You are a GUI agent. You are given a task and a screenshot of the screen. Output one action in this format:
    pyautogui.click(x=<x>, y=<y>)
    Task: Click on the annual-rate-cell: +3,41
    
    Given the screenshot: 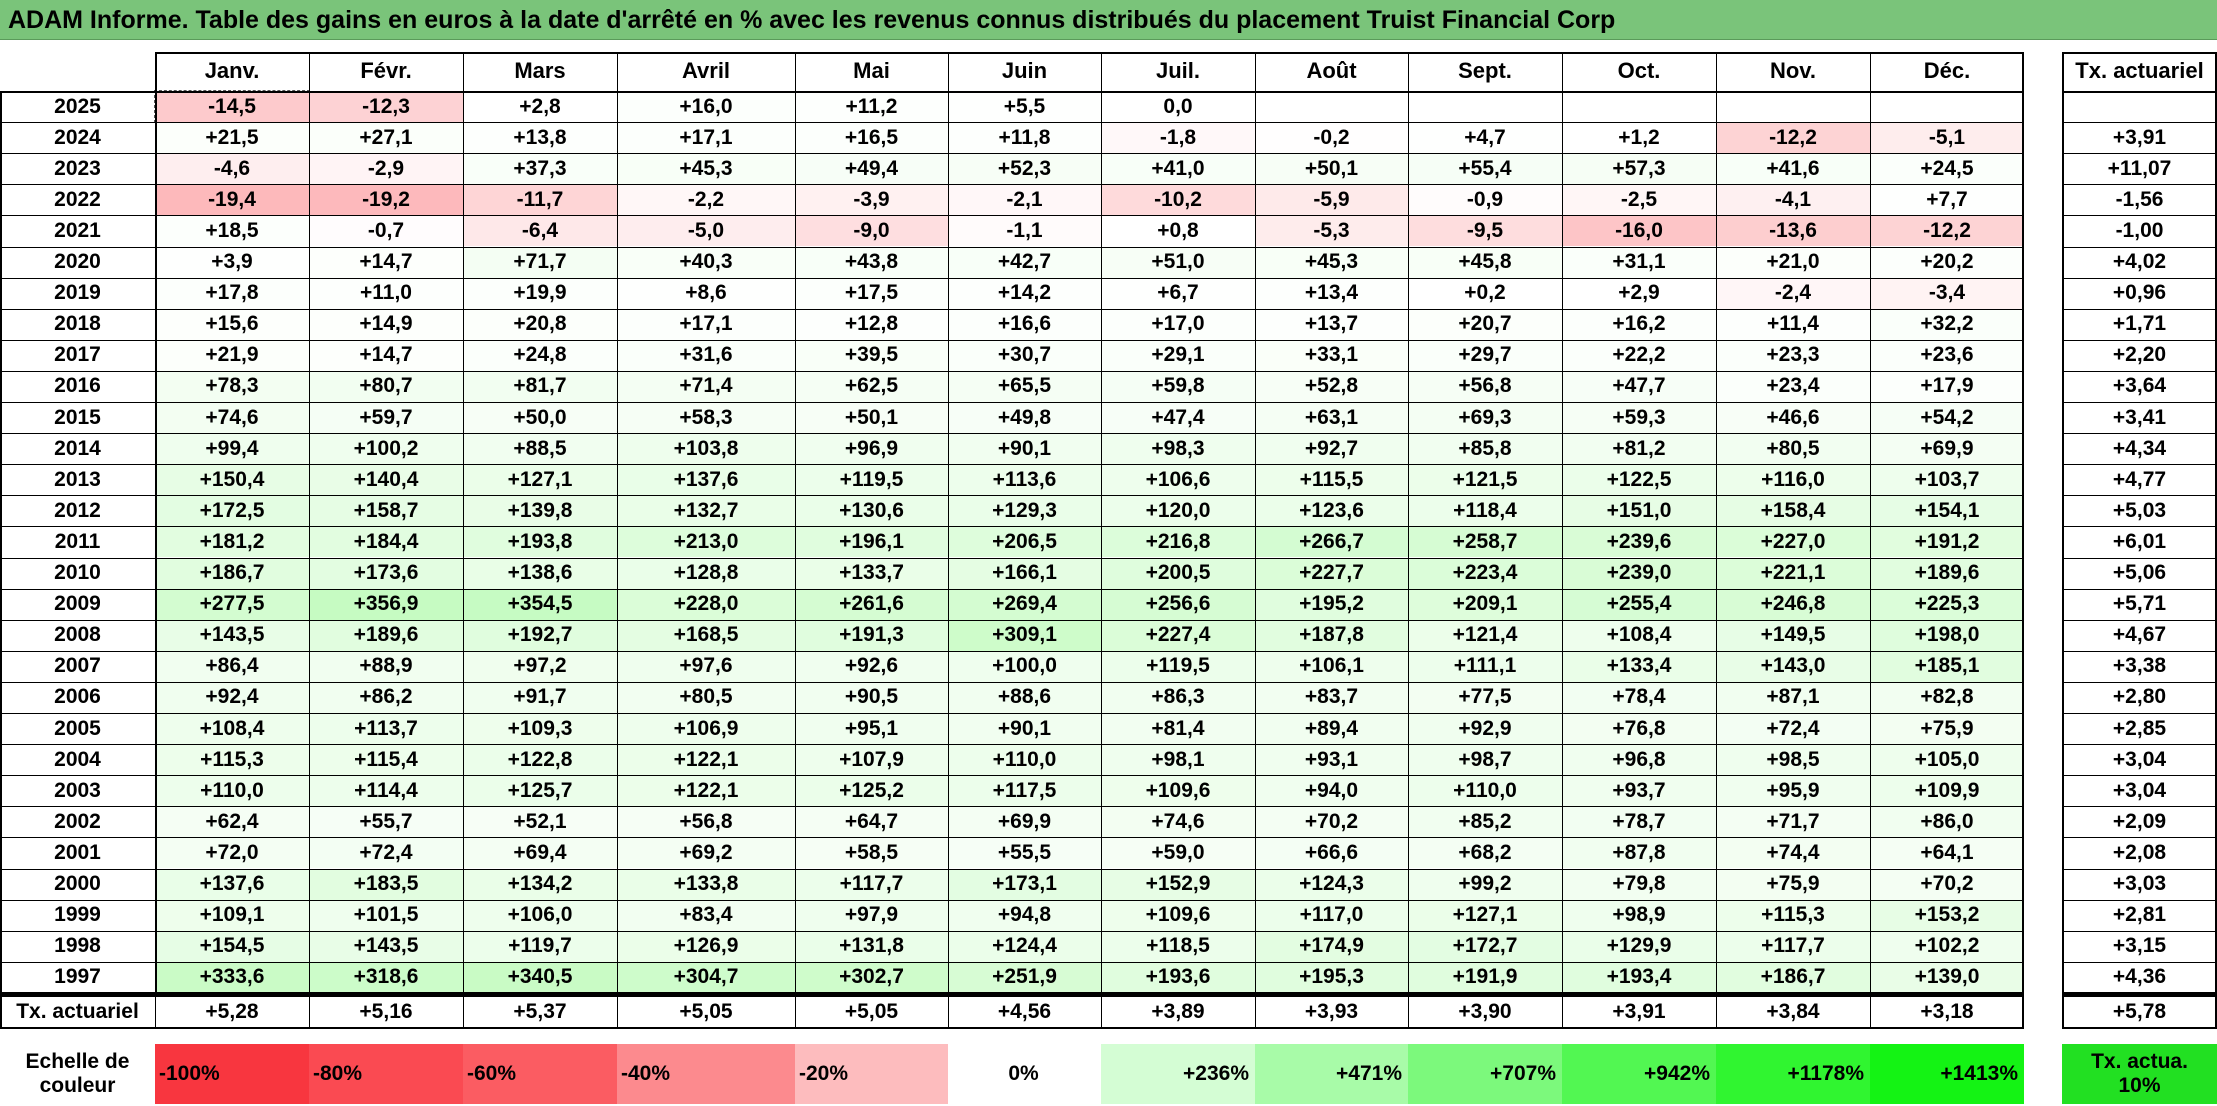 What is the action you would take?
    pyautogui.click(x=2139, y=417)
    